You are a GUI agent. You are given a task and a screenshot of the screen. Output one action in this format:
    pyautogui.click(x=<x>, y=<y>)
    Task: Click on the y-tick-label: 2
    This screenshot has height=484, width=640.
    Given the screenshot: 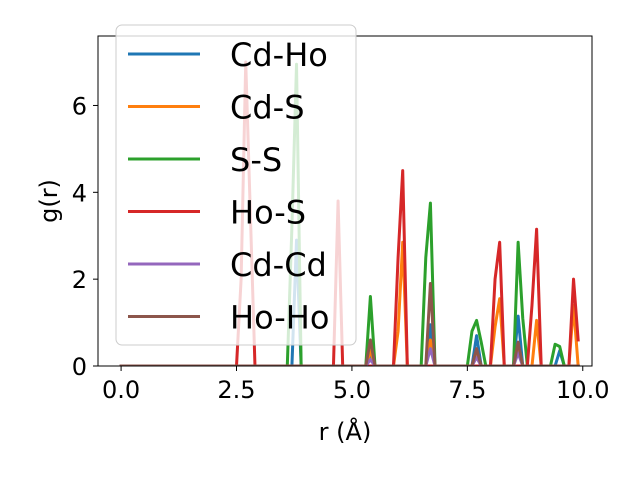 What is the action you would take?
    pyautogui.click(x=79, y=280)
    